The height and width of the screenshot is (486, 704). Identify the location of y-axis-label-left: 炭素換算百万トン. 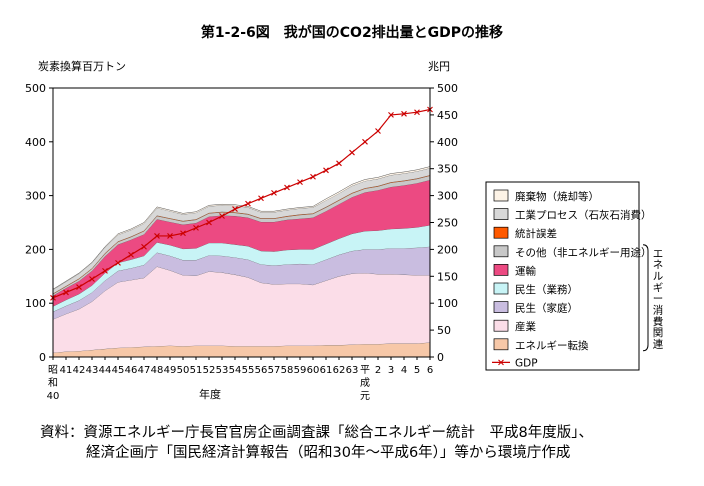
(82, 66).